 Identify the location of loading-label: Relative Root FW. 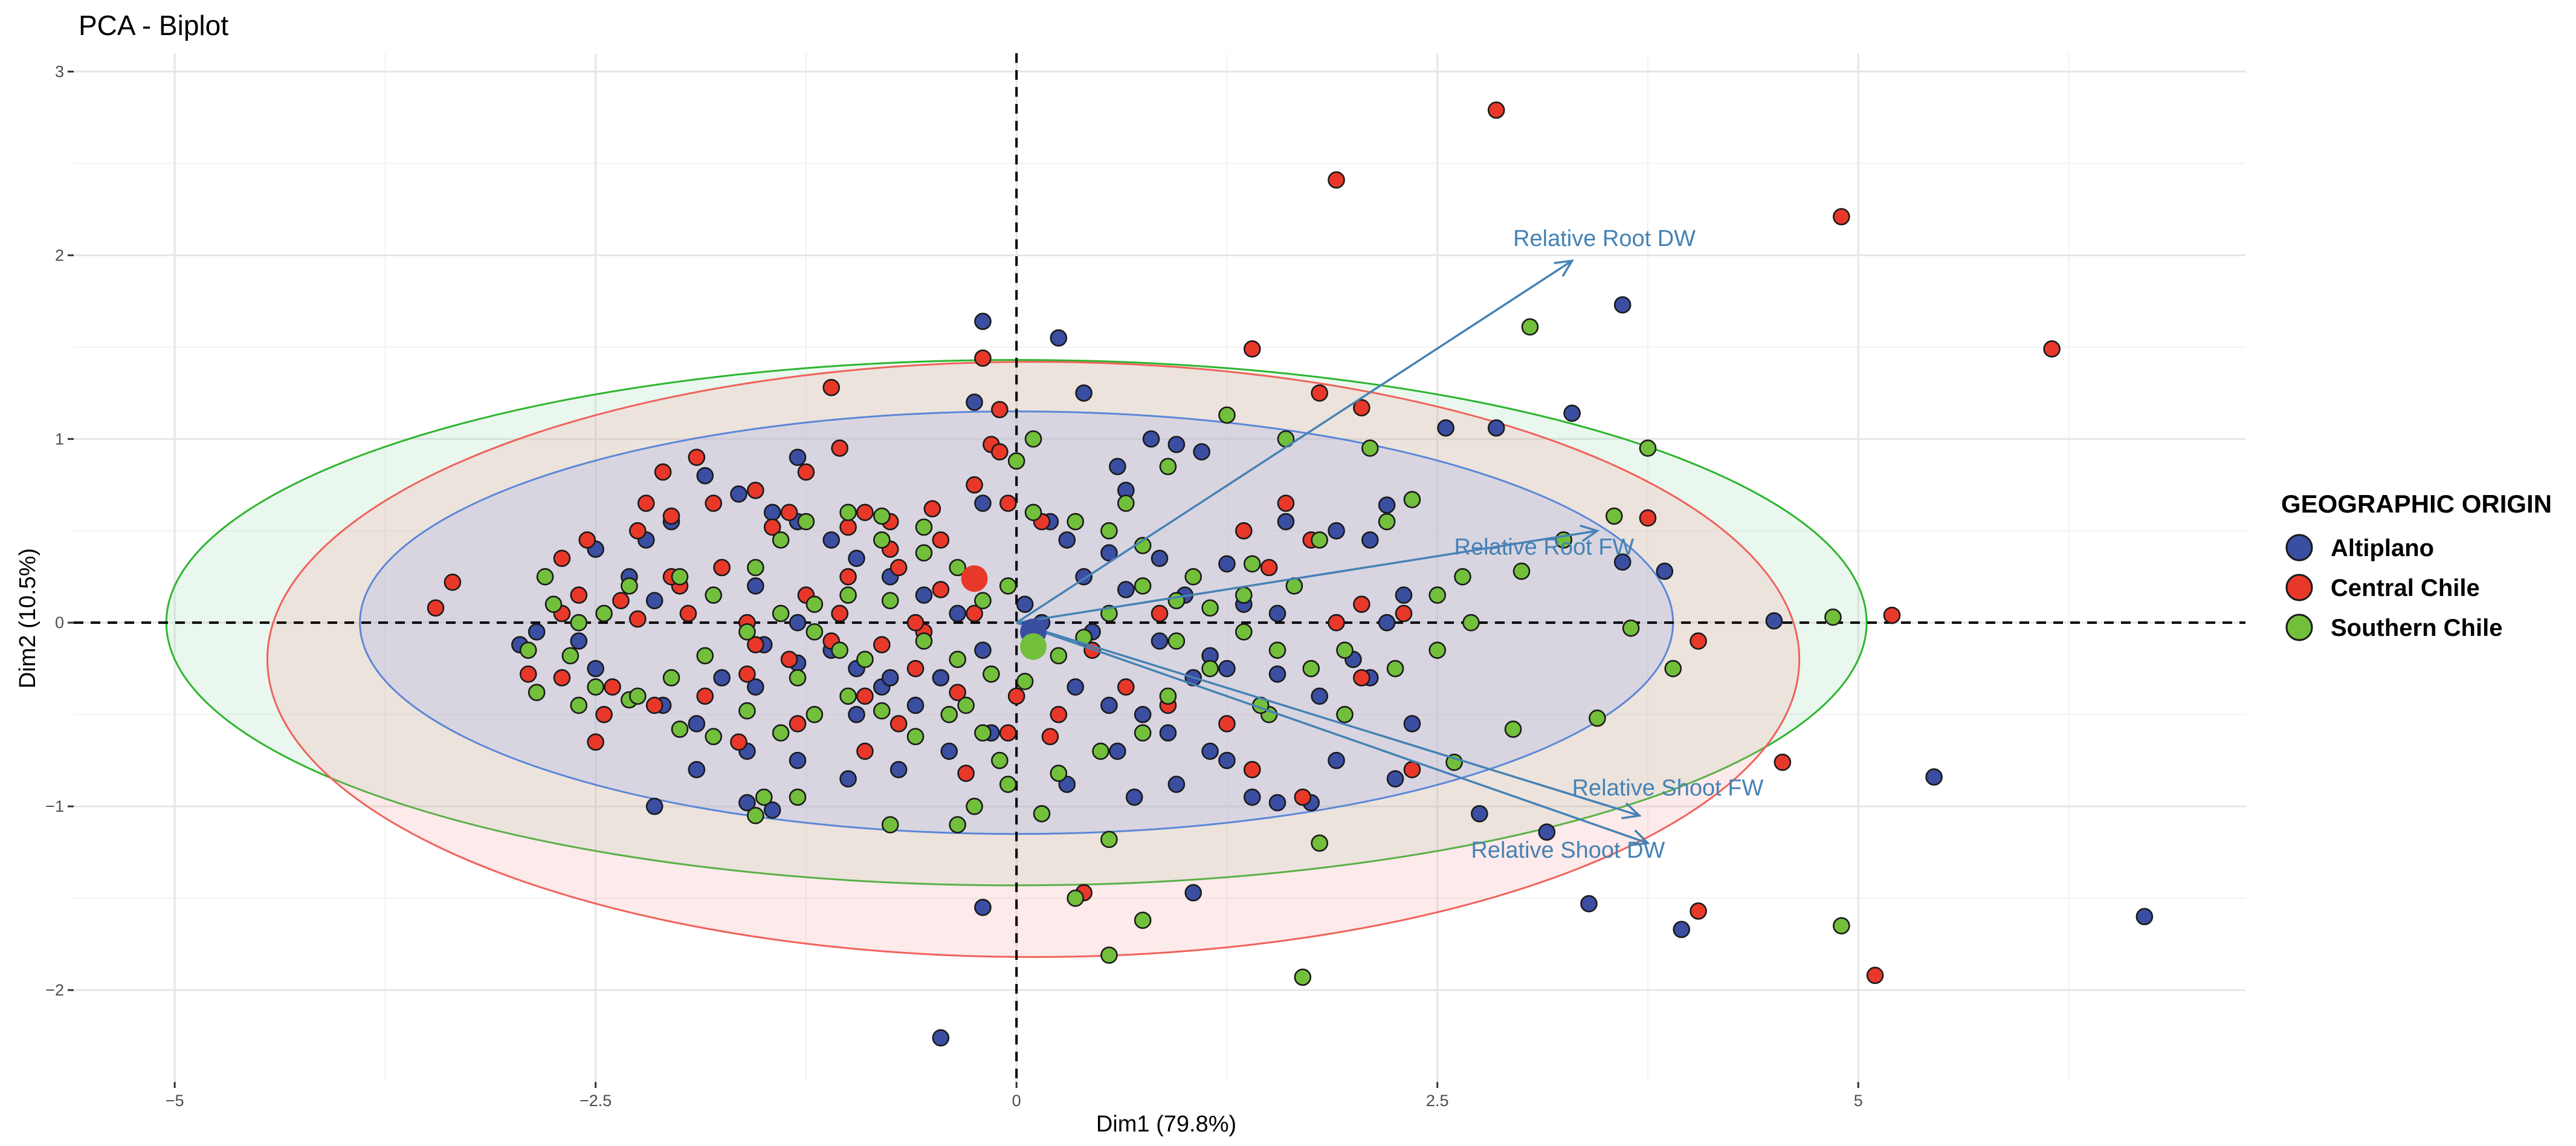
(1545, 547).